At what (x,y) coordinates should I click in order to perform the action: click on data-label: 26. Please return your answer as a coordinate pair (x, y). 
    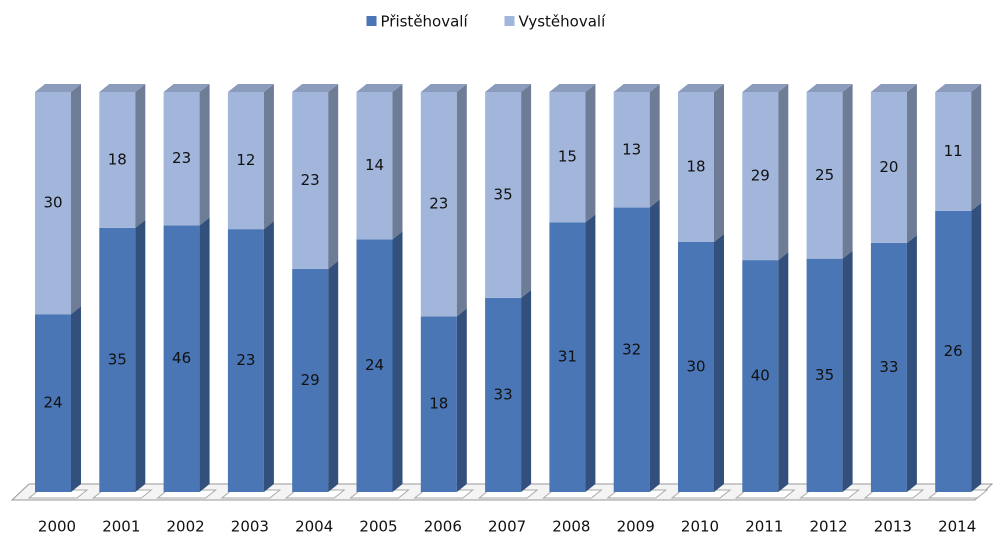
    Looking at the image, I should click on (953, 351).